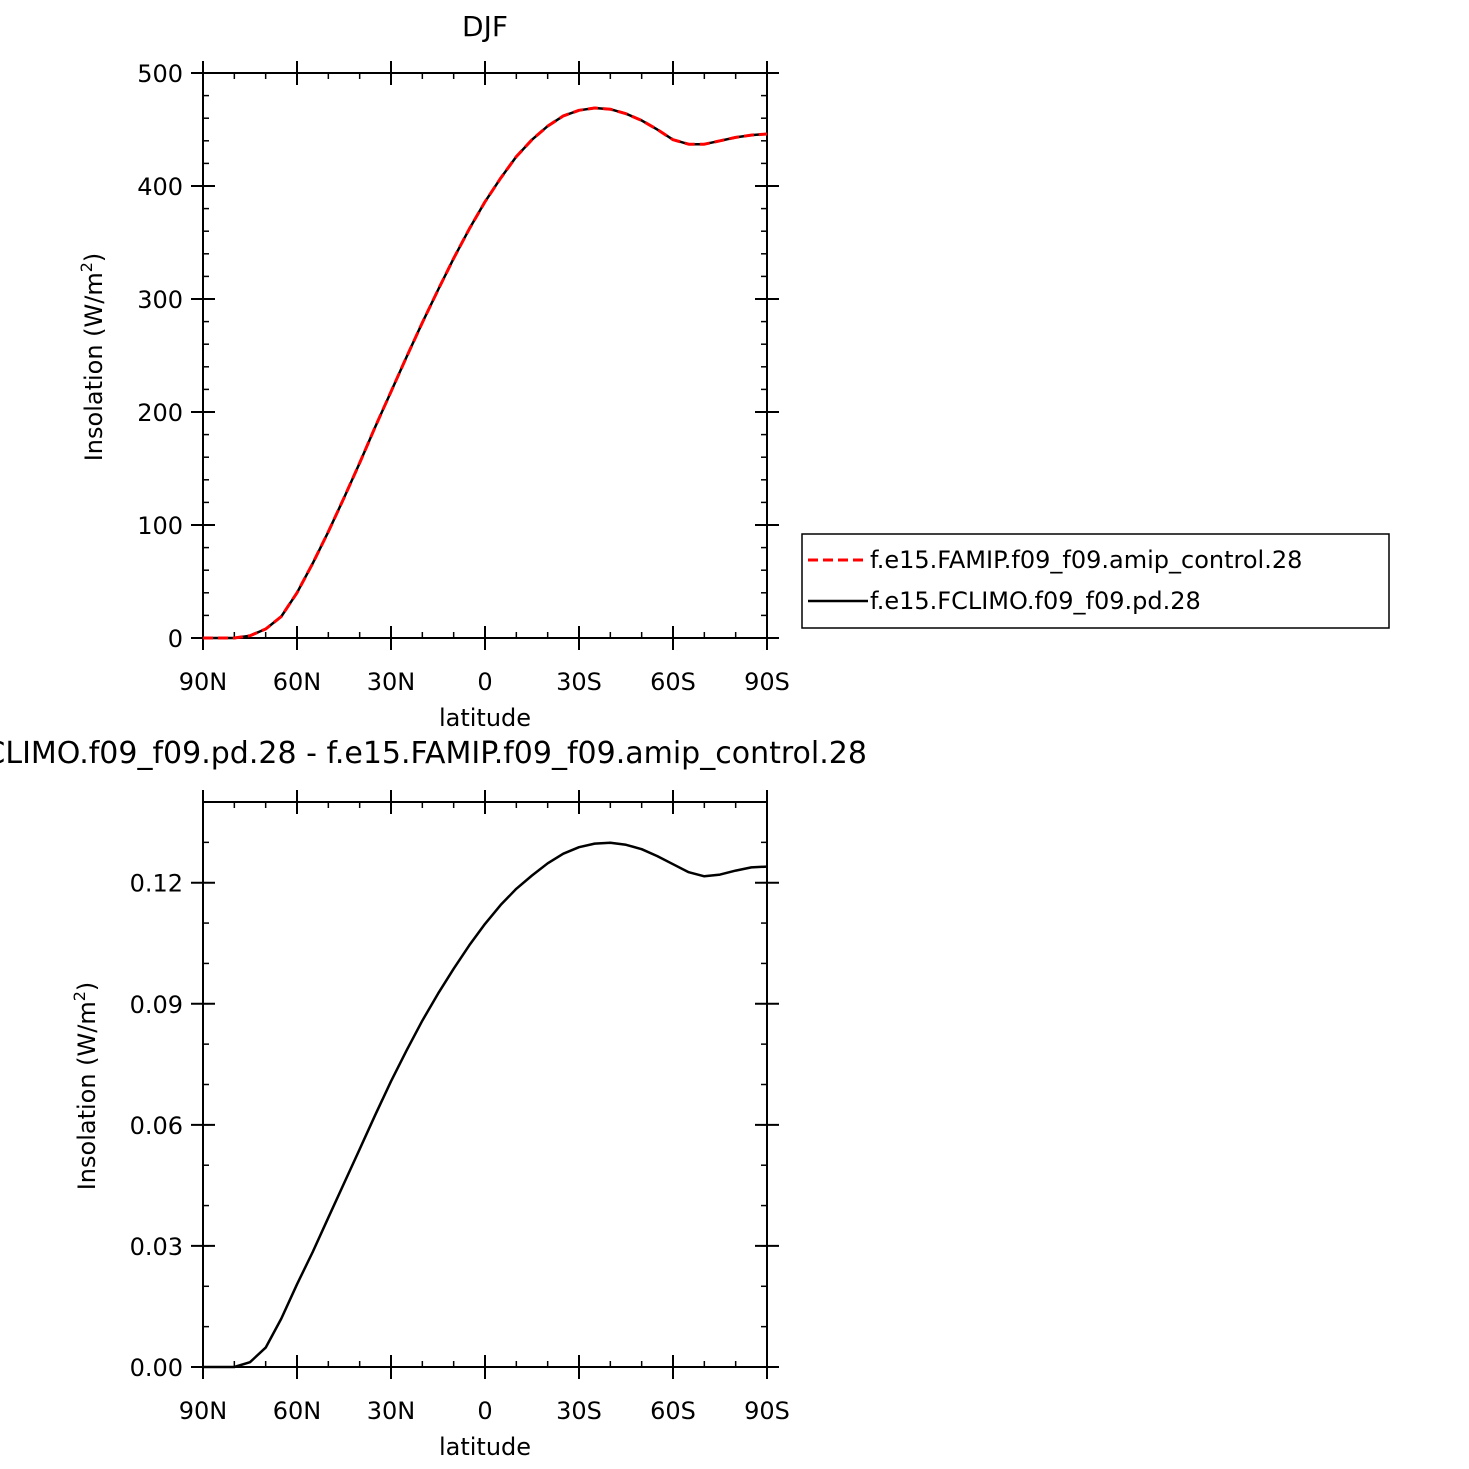 The height and width of the screenshot is (1469, 1469). I want to click on legend-label-famip: f.e15.FAMIP.f09_f09.amip_control.28, so click(1086, 560).